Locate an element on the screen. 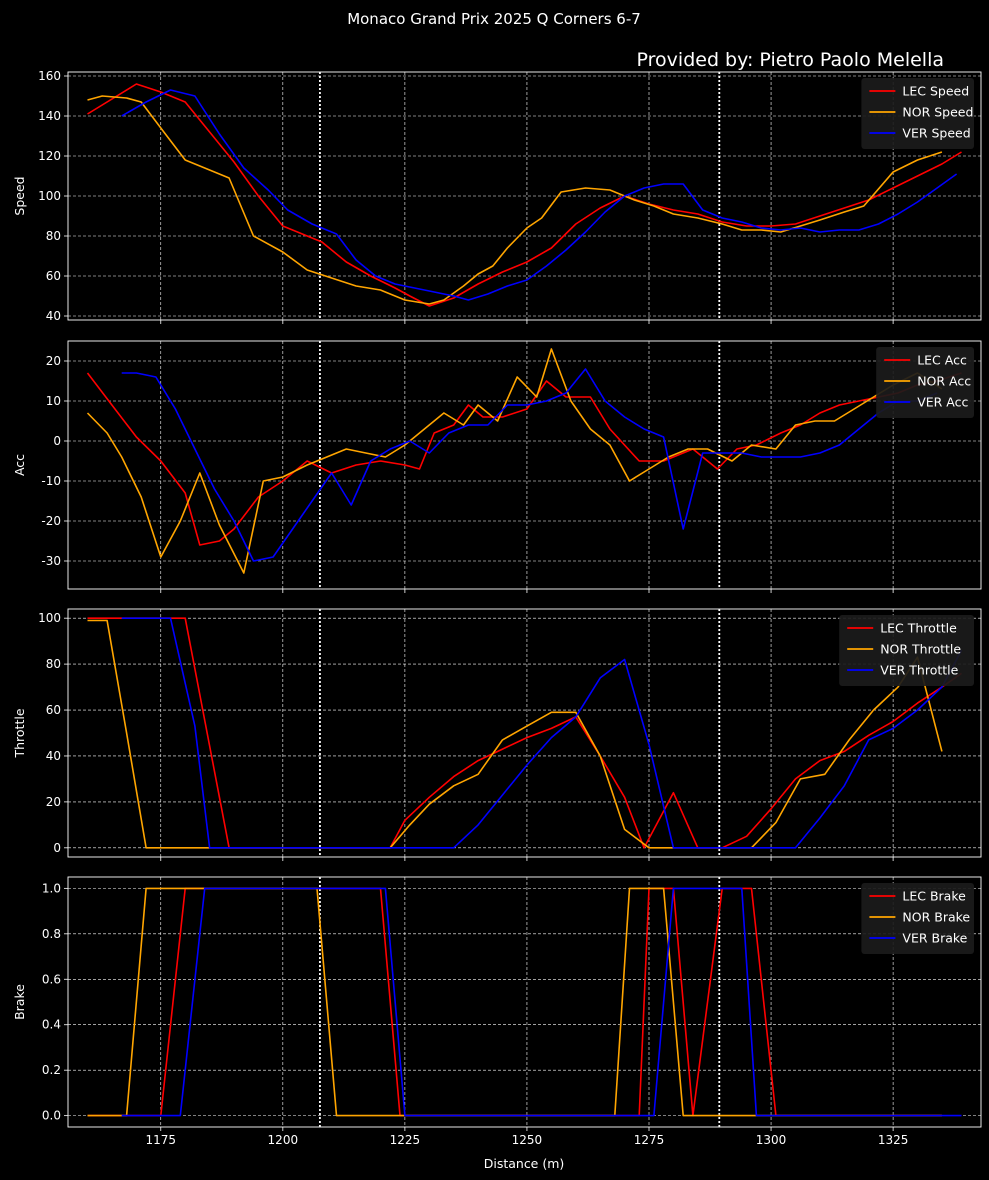  legend-label: NOR Acc is located at coordinates (944, 381).